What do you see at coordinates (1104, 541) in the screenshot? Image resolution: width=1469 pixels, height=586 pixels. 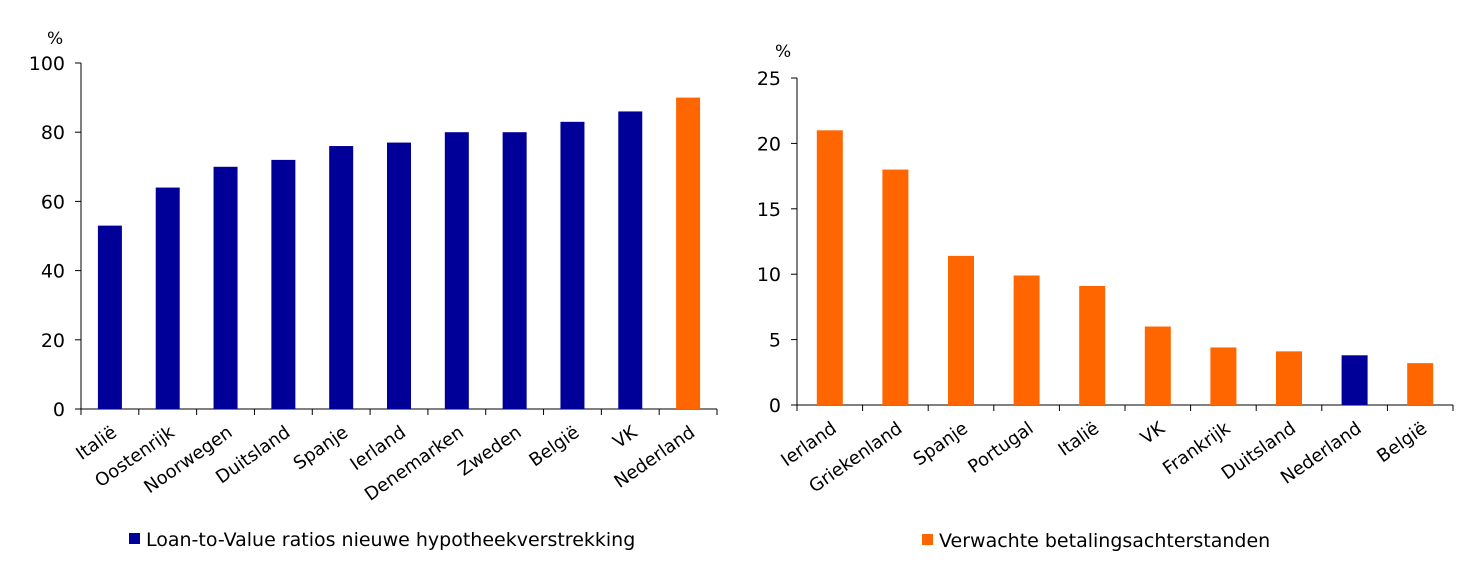 I see `arrears-legend-label: Verwachte betalingsachterstanden` at bounding box center [1104, 541].